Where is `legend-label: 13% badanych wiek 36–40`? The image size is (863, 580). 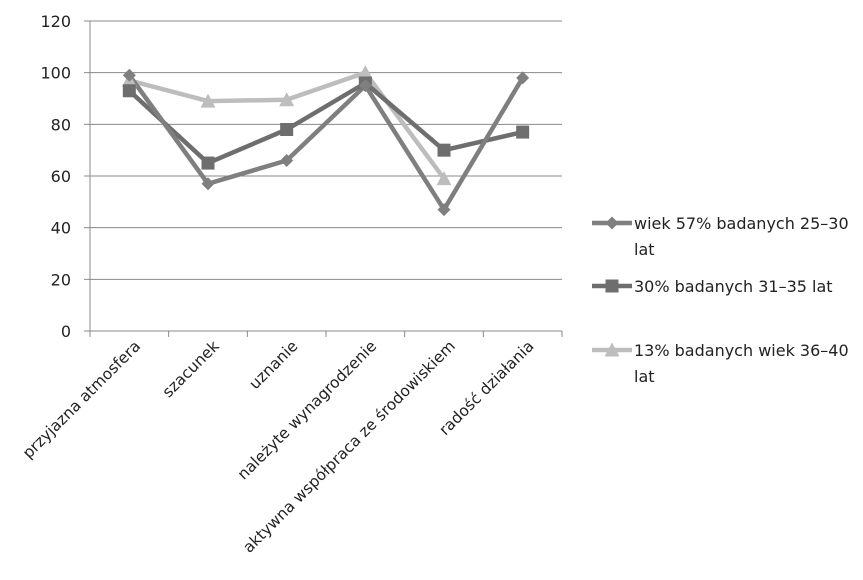
legend-label: 13% badanych wiek 36–40 is located at coordinates (741, 350).